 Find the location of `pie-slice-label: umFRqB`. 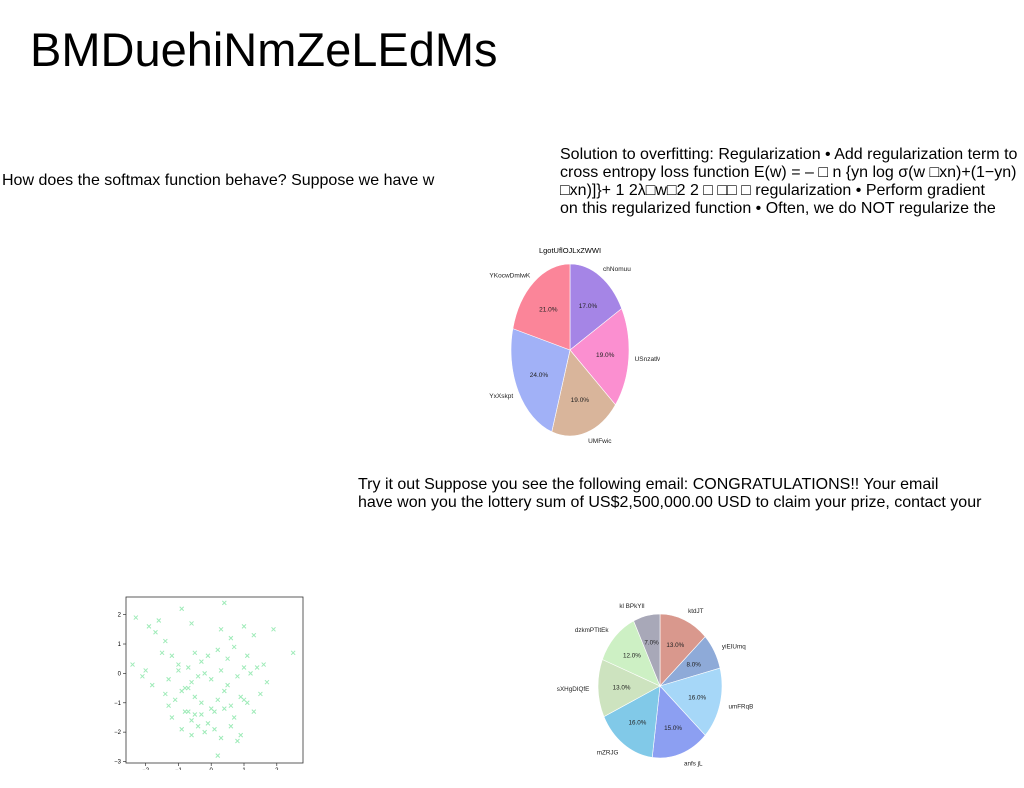

pie-slice-label: umFRqB is located at coordinates (740, 707).